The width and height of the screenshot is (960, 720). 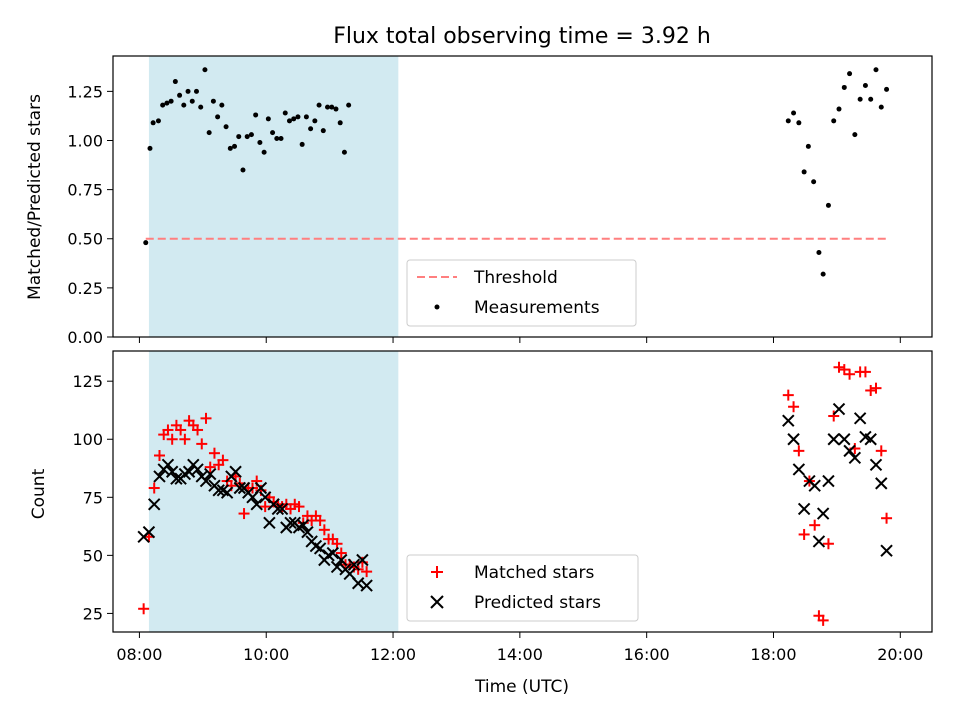 I want to click on x-tick-label: 16:00, so click(x=647, y=654).